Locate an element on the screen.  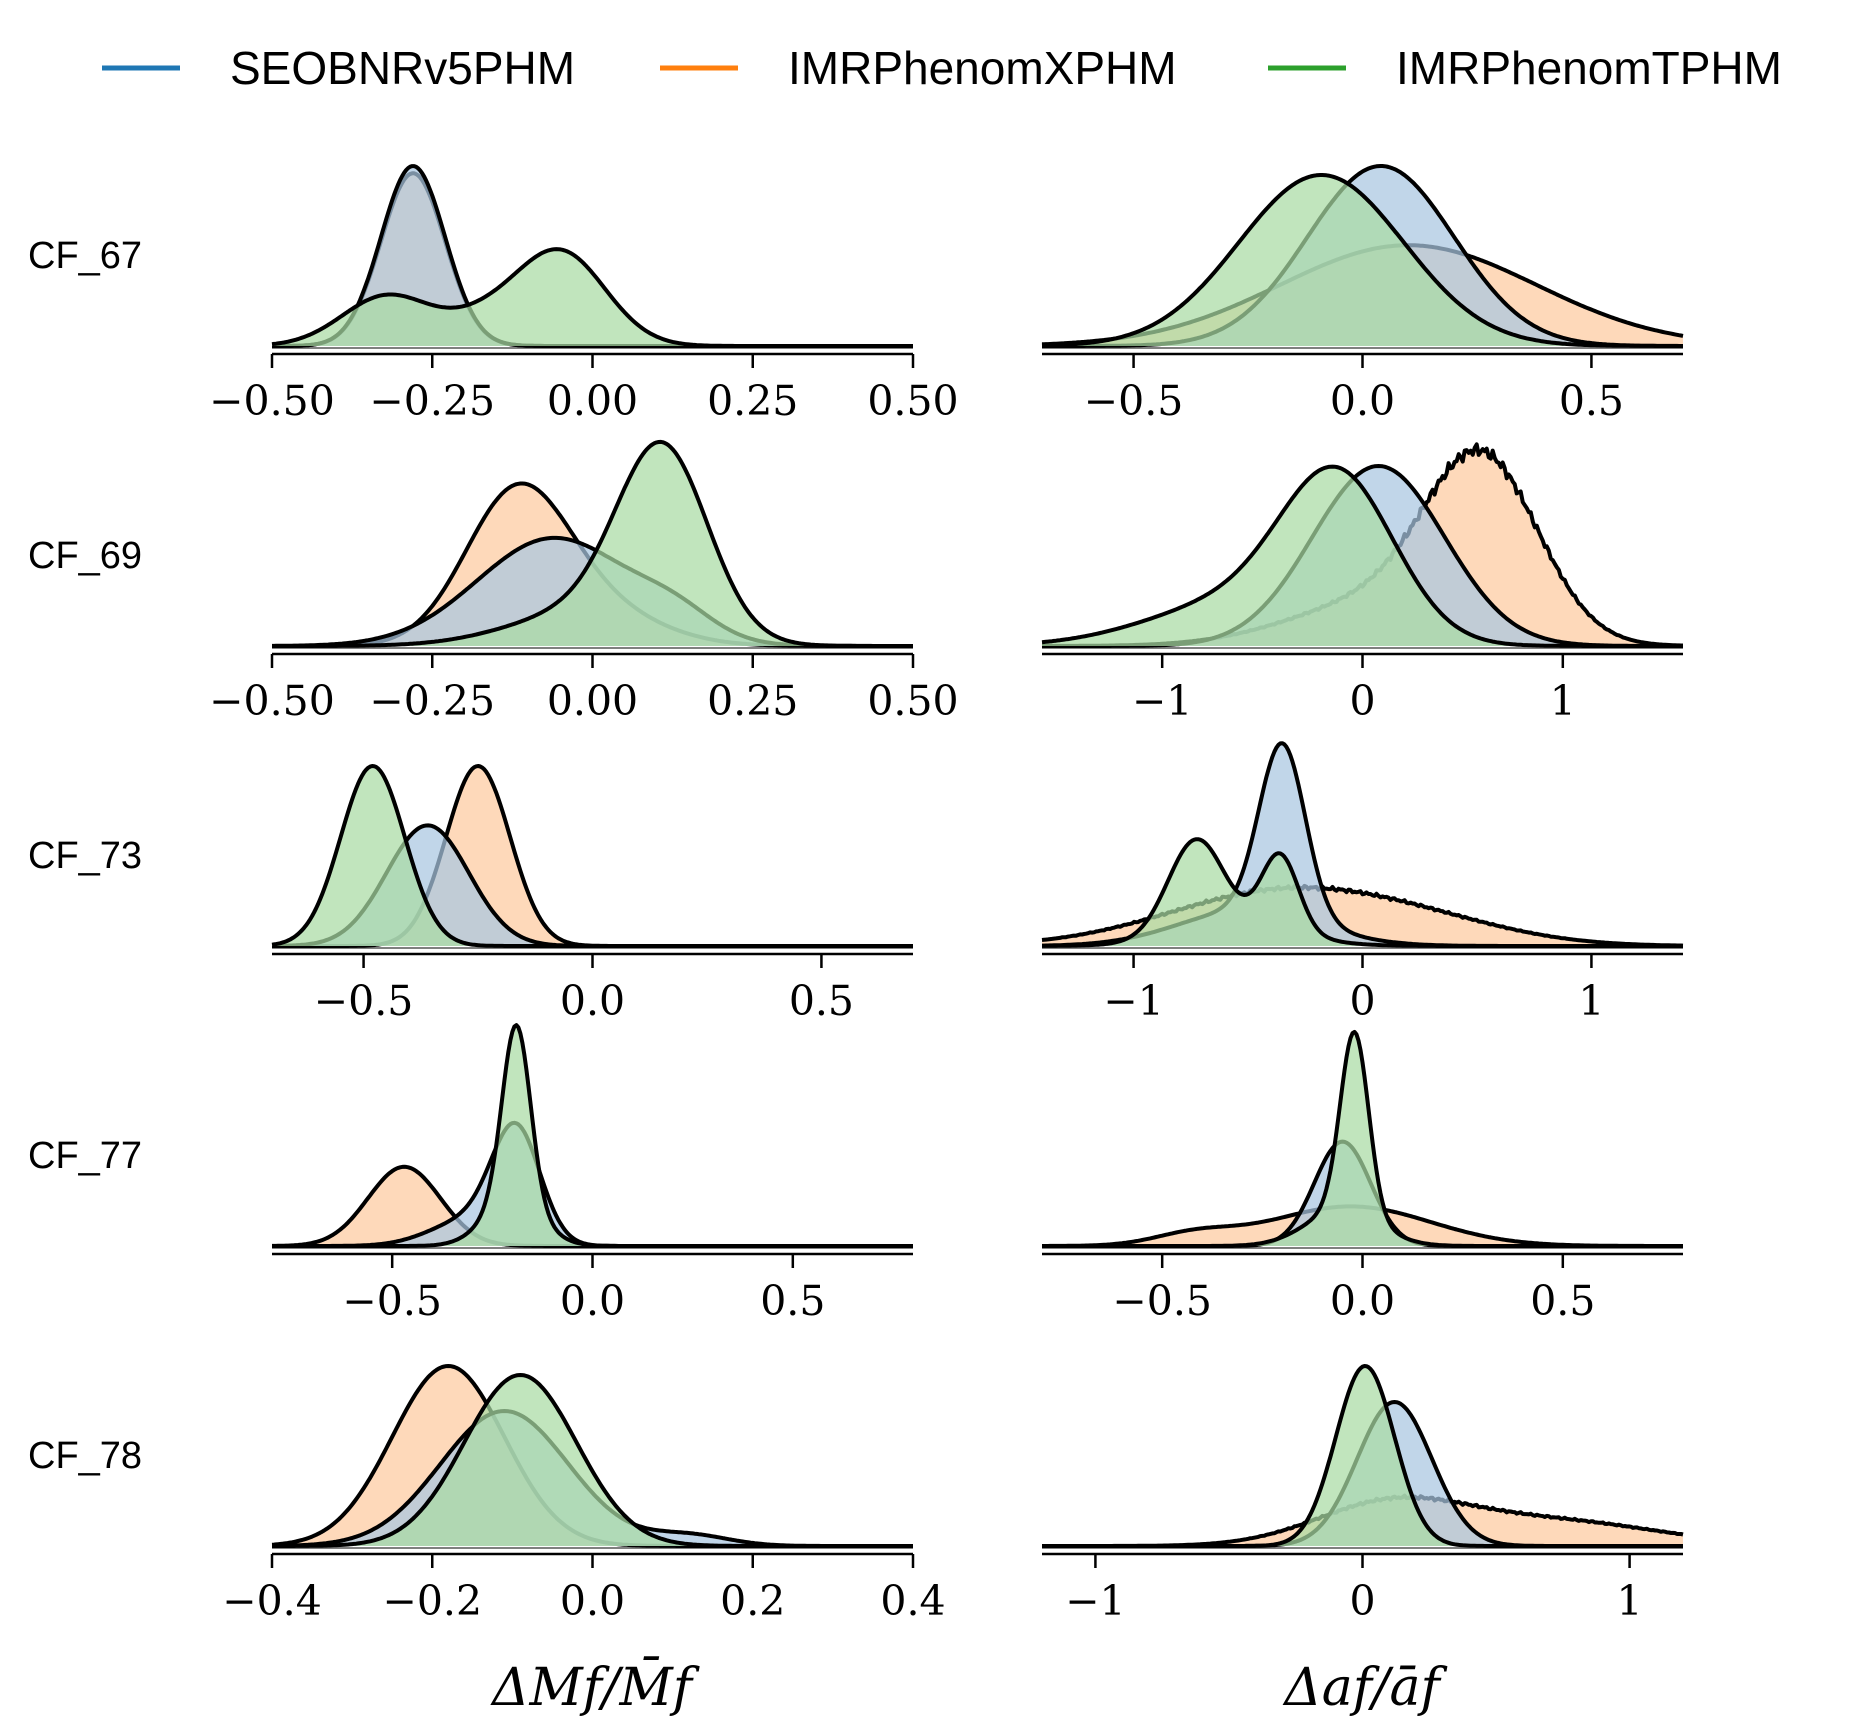
x-axis-labels: ΔMf/M̄f Δaf/āf is located at coordinates (969, 1687).